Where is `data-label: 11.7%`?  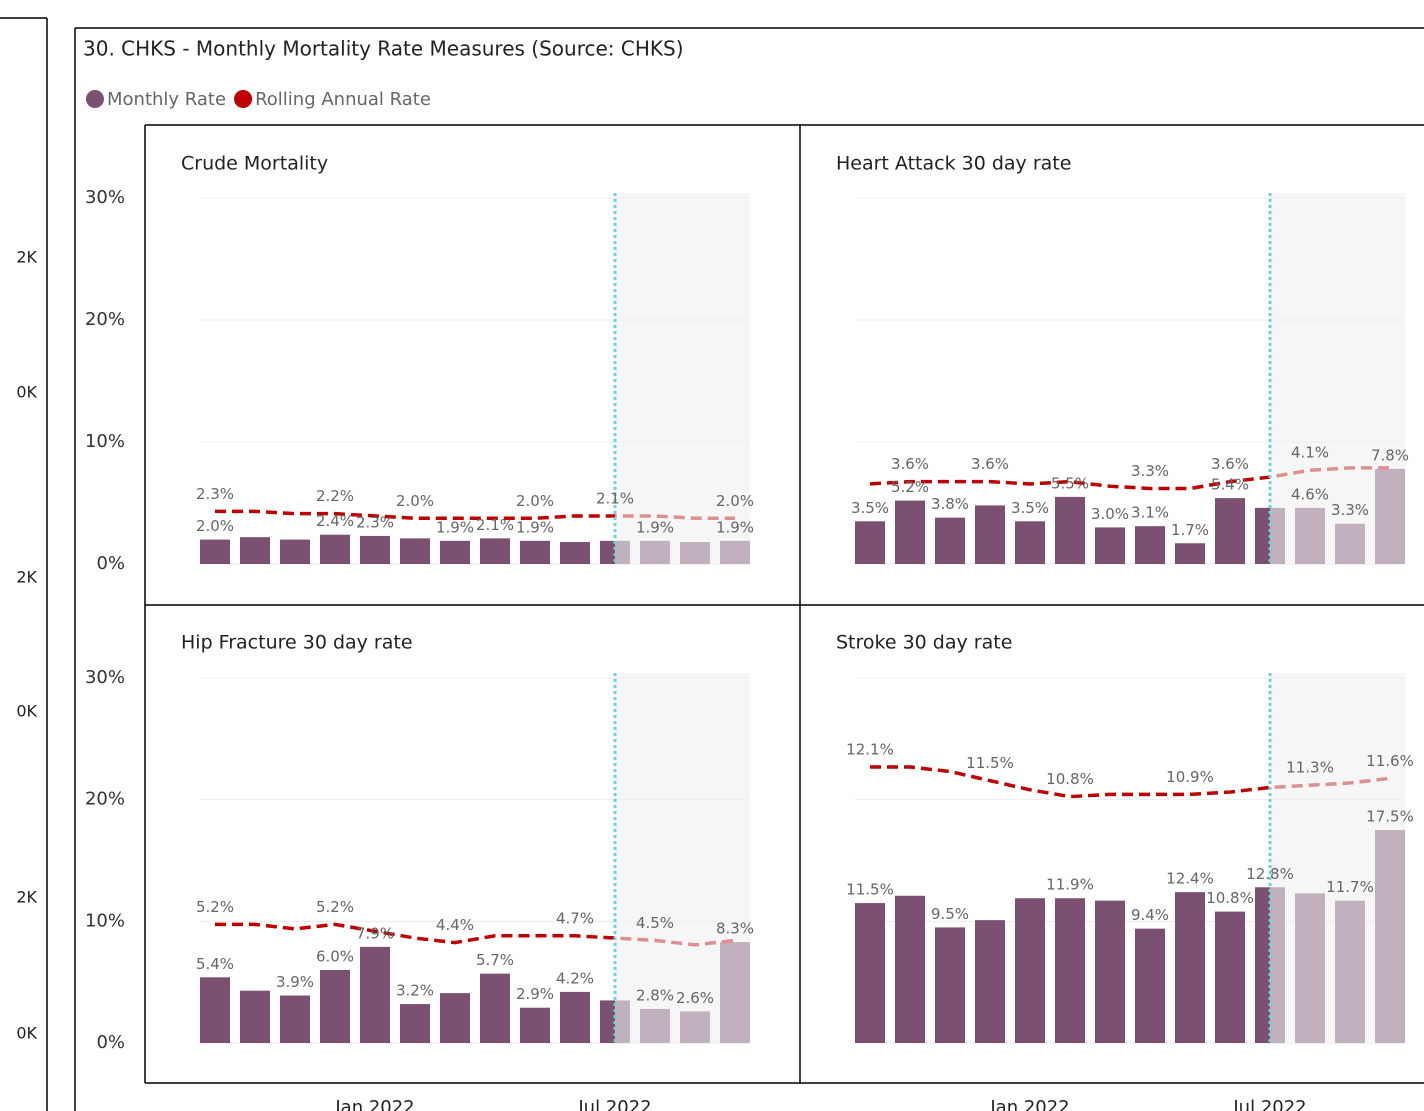
data-label: 11.7% is located at coordinates (1350, 887).